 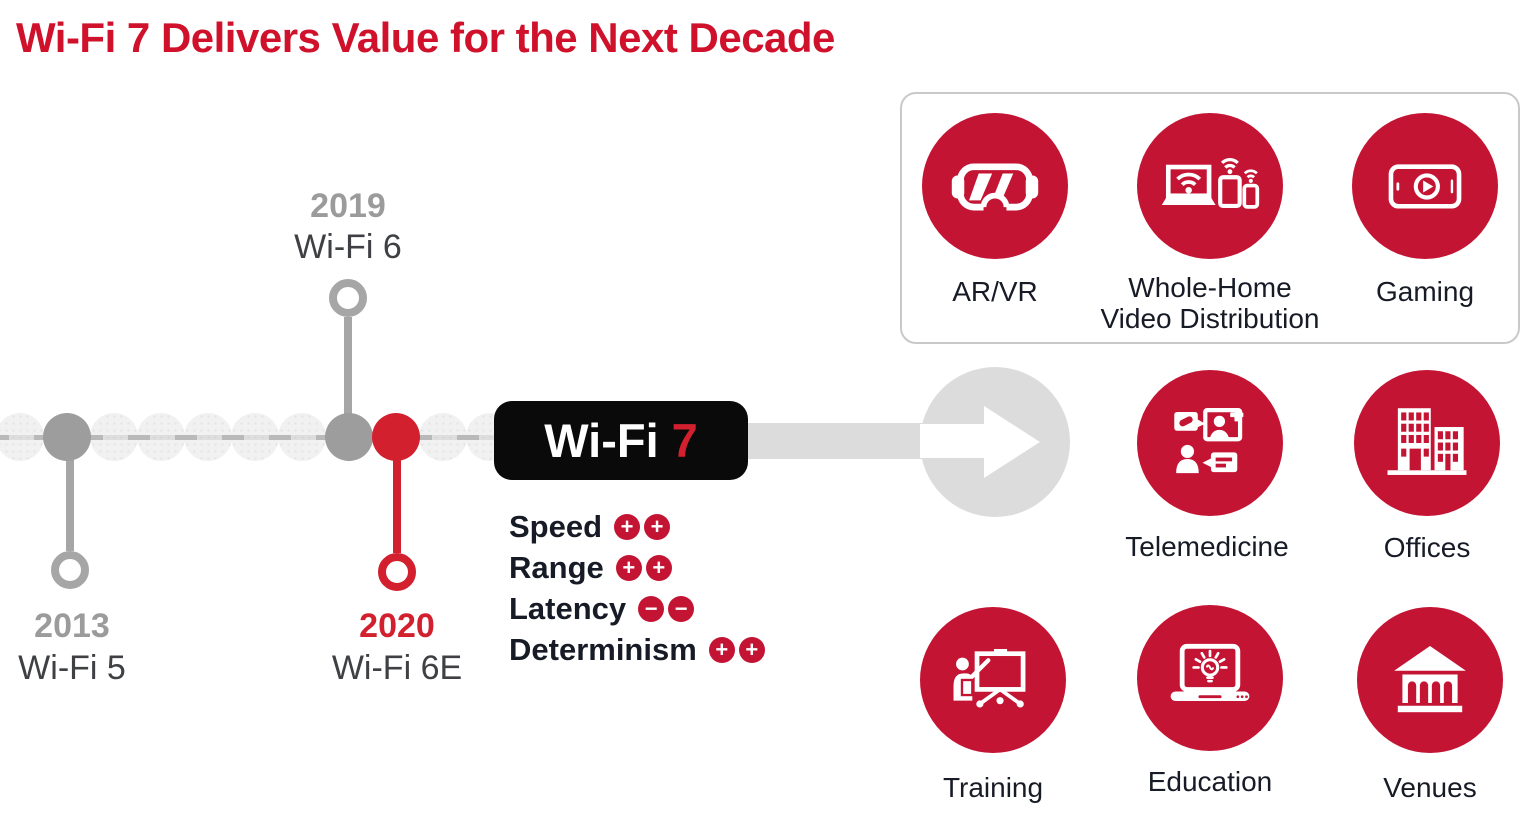 I want to click on tablet-play-icon, so click(x=1425, y=186).